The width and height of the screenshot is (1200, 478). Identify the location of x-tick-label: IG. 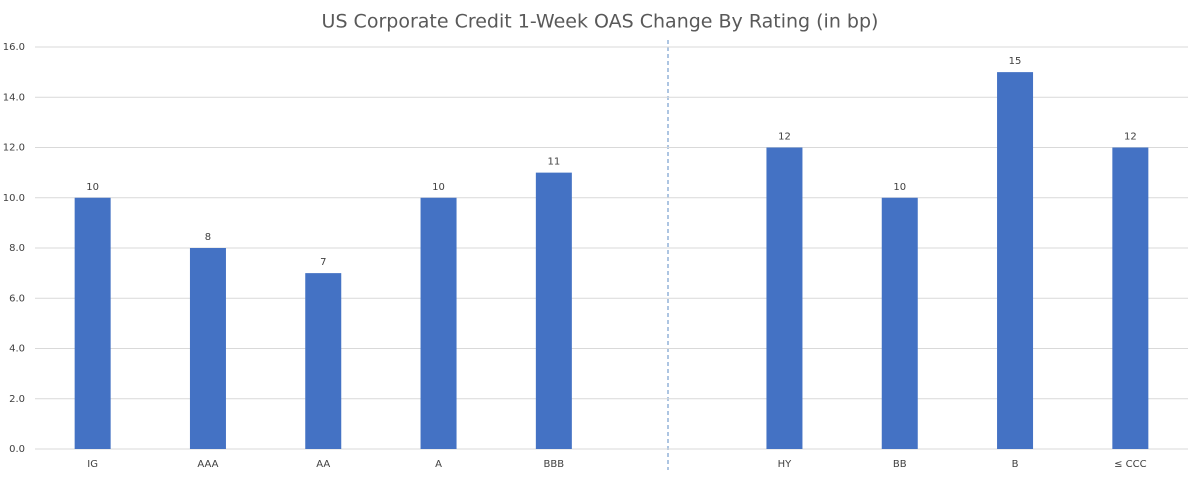
(92, 464).